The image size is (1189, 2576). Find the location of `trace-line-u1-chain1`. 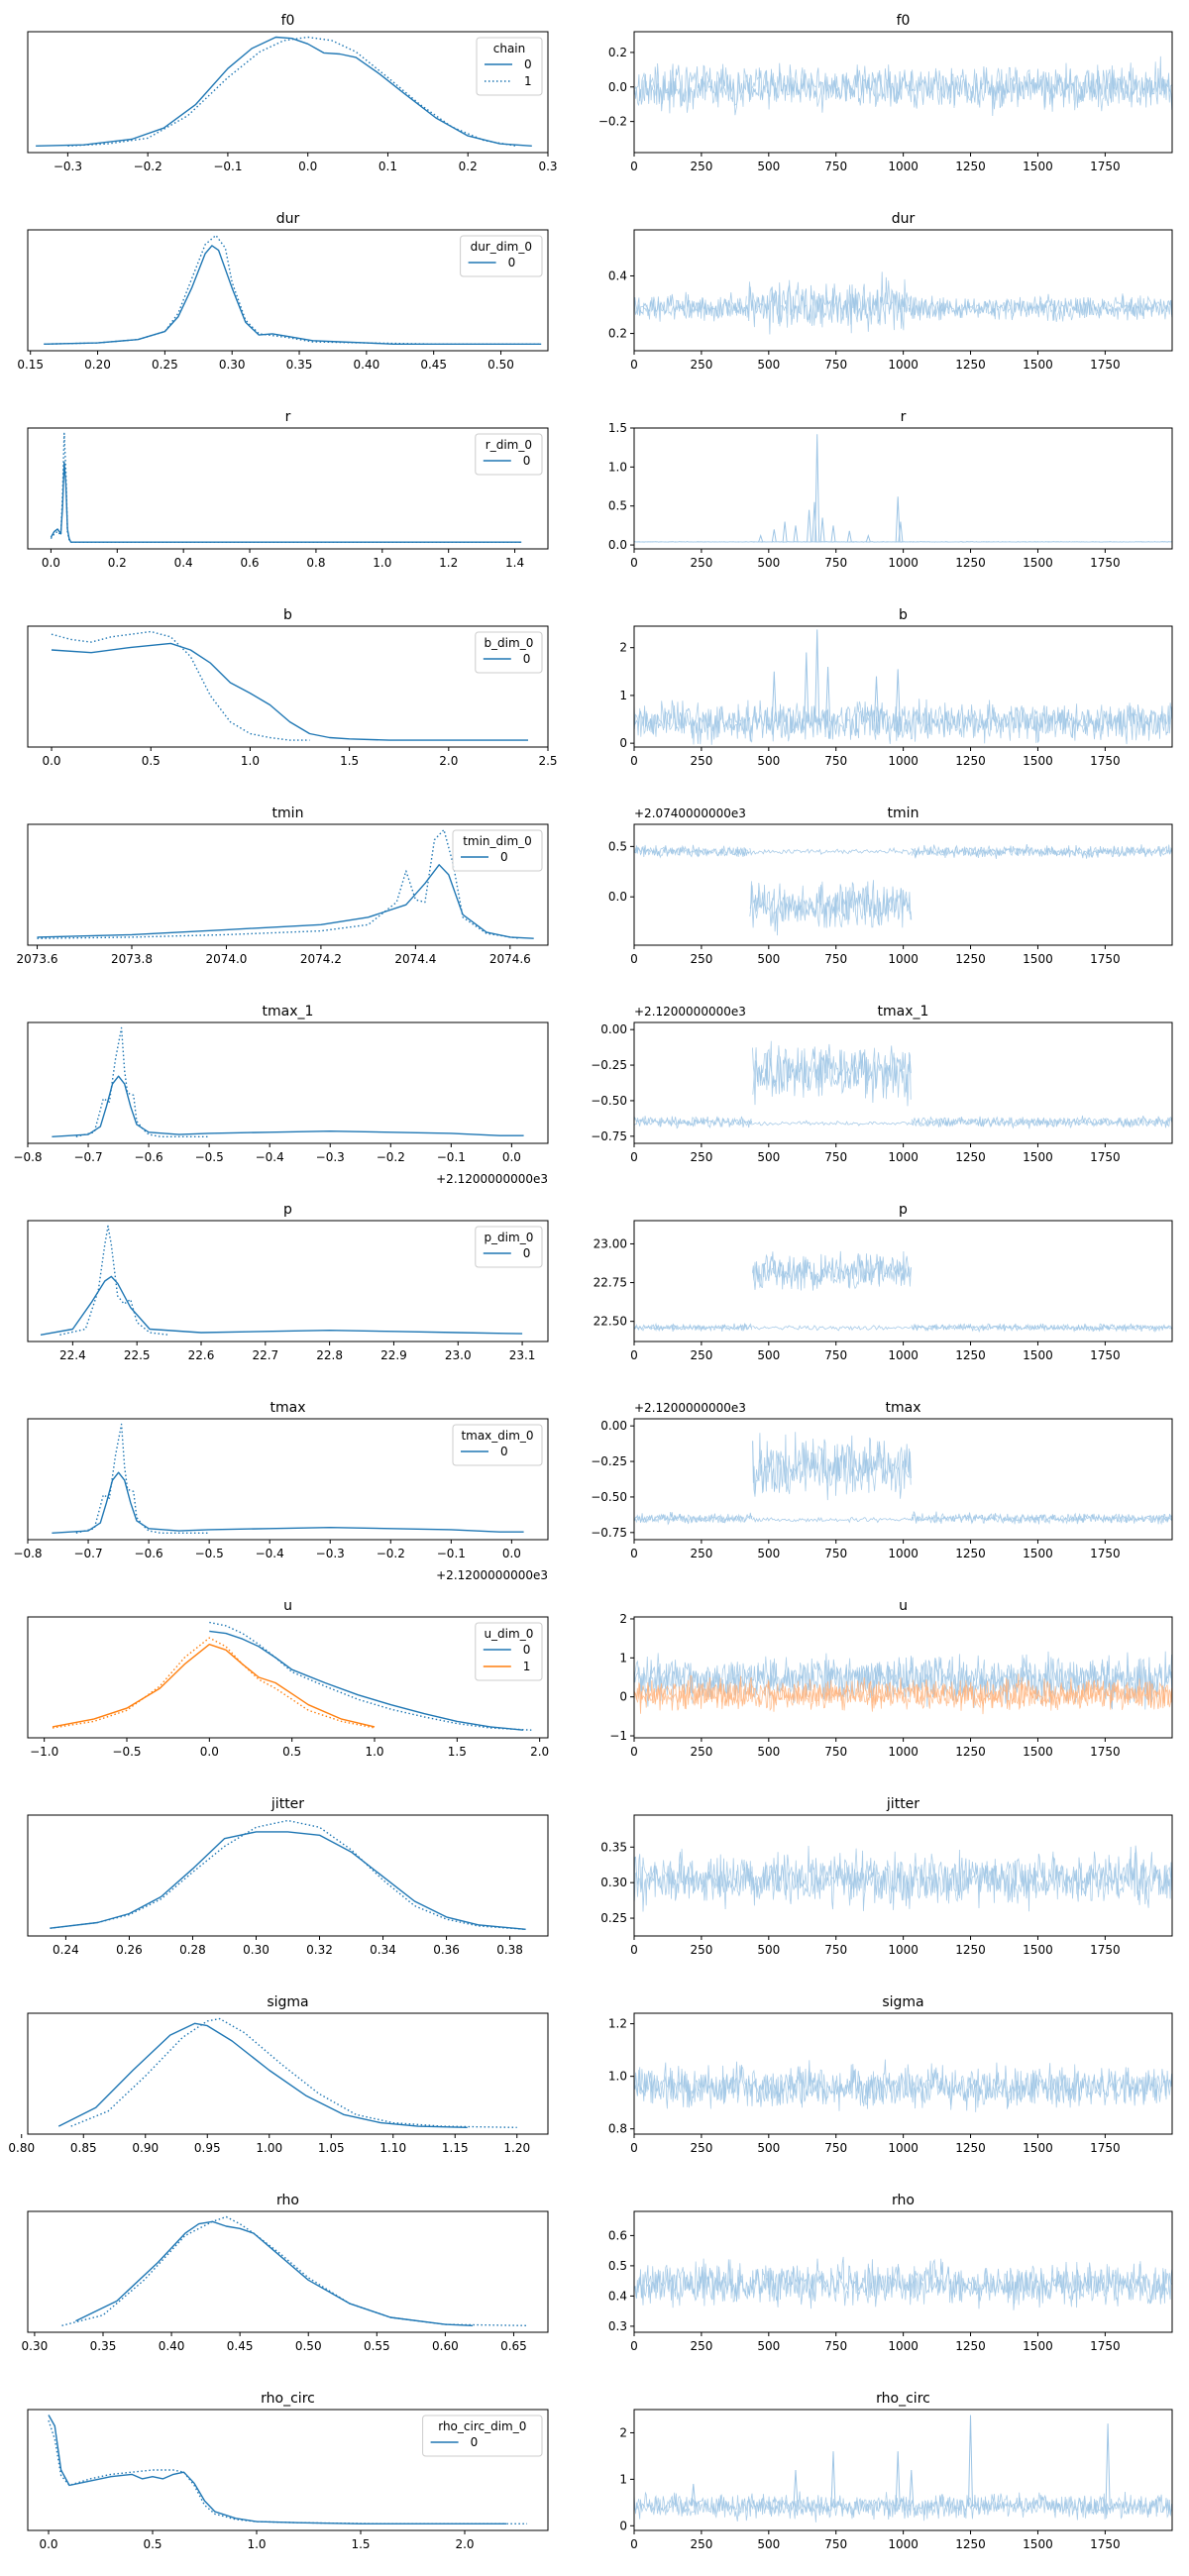

trace-line-u1-chain1 is located at coordinates (903, 1695).